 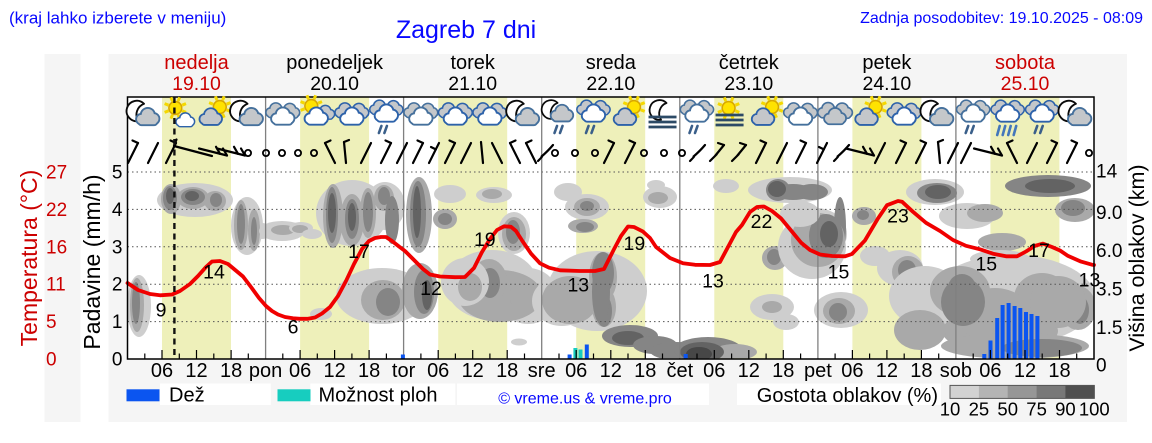 What do you see at coordinates (466, 30) in the screenshot?
I see `svg-text: Zagreb 7 dni` at bounding box center [466, 30].